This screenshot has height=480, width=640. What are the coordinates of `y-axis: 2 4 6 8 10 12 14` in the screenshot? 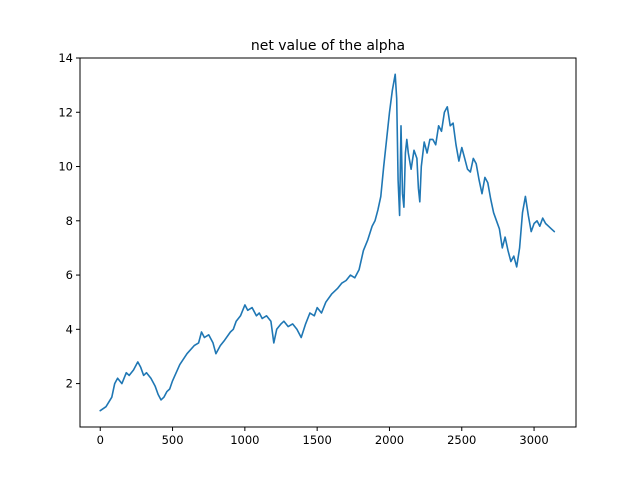 It's located at (69, 221).